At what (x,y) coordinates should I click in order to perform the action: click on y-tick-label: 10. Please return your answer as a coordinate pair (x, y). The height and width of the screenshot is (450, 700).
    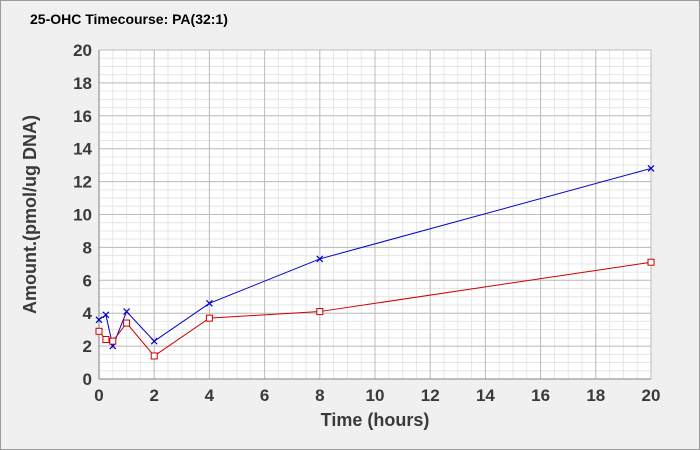
    Looking at the image, I should click on (82, 215).